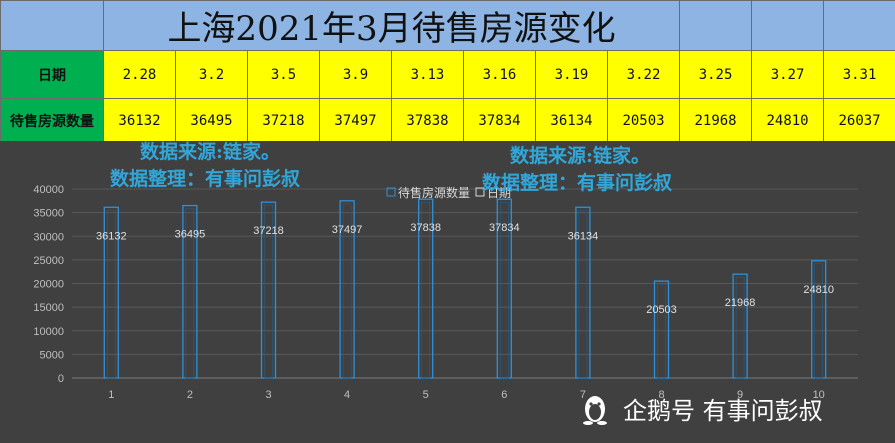  Describe the element at coordinates (859, 74) in the screenshot. I see `date-cell: 3.31` at that location.